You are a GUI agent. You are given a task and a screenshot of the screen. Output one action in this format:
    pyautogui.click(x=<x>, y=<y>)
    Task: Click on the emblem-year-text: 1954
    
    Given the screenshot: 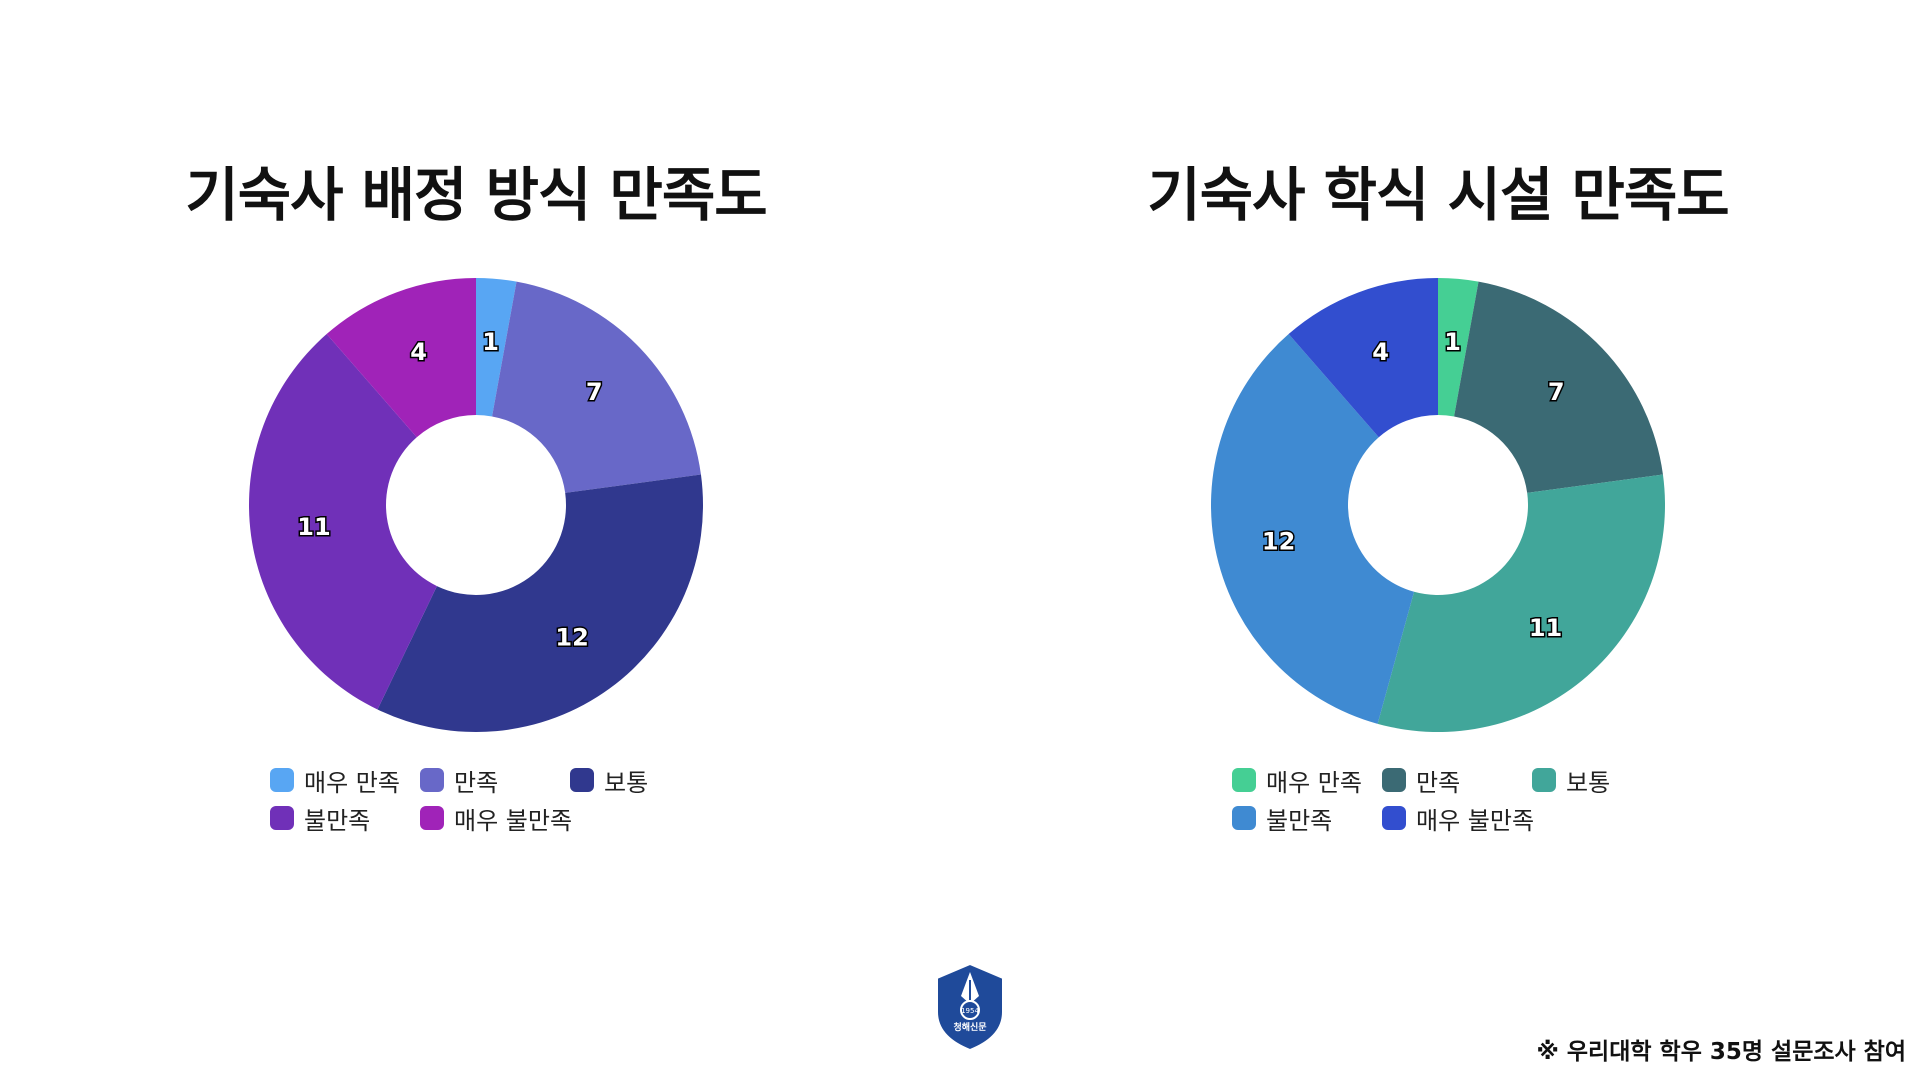 What is the action you would take?
    pyautogui.click(x=970, y=1011)
    